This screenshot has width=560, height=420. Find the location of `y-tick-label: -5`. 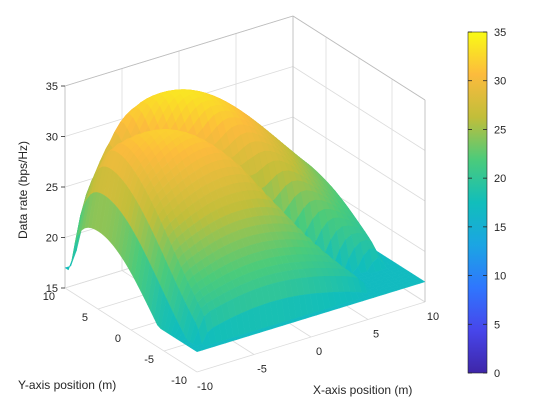

y-tick-label: -5 is located at coordinates (149, 360).